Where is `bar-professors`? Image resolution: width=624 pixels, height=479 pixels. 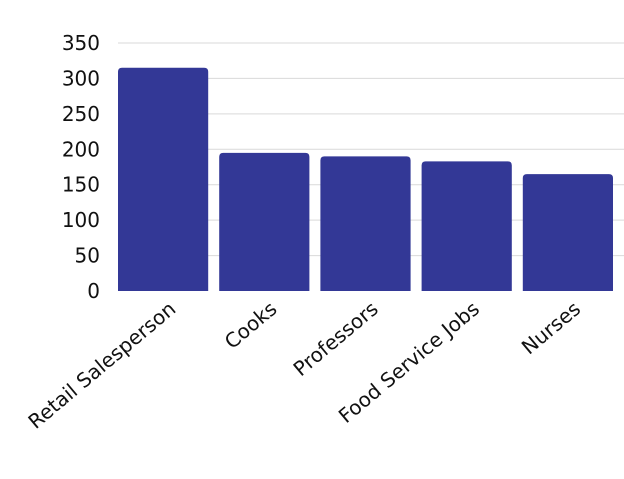
bar-professors is located at coordinates (365, 223).